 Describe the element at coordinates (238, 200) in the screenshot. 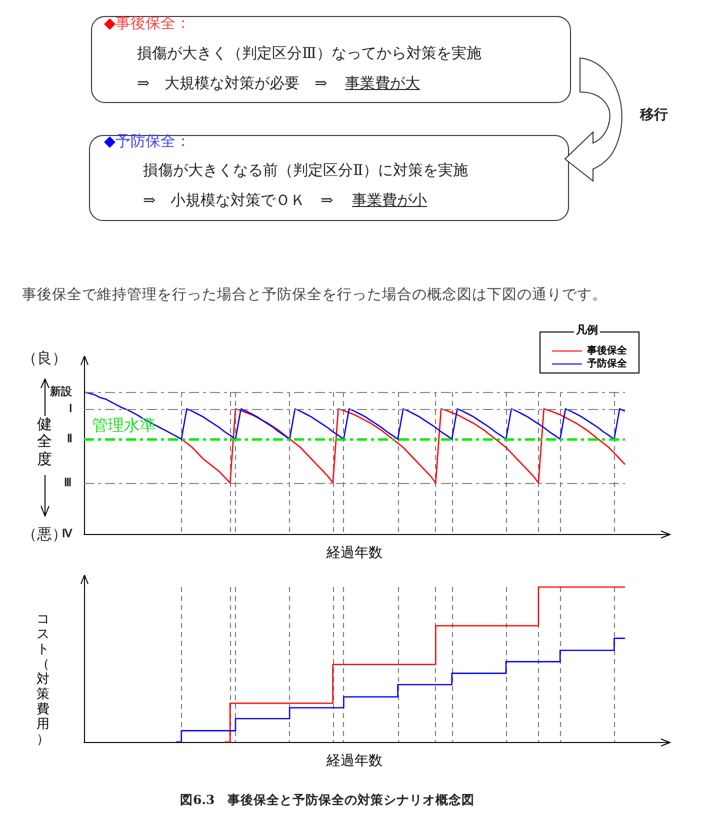

I see `text: ⇒ 小規模な対策でＯＫ ⇒` at that location.